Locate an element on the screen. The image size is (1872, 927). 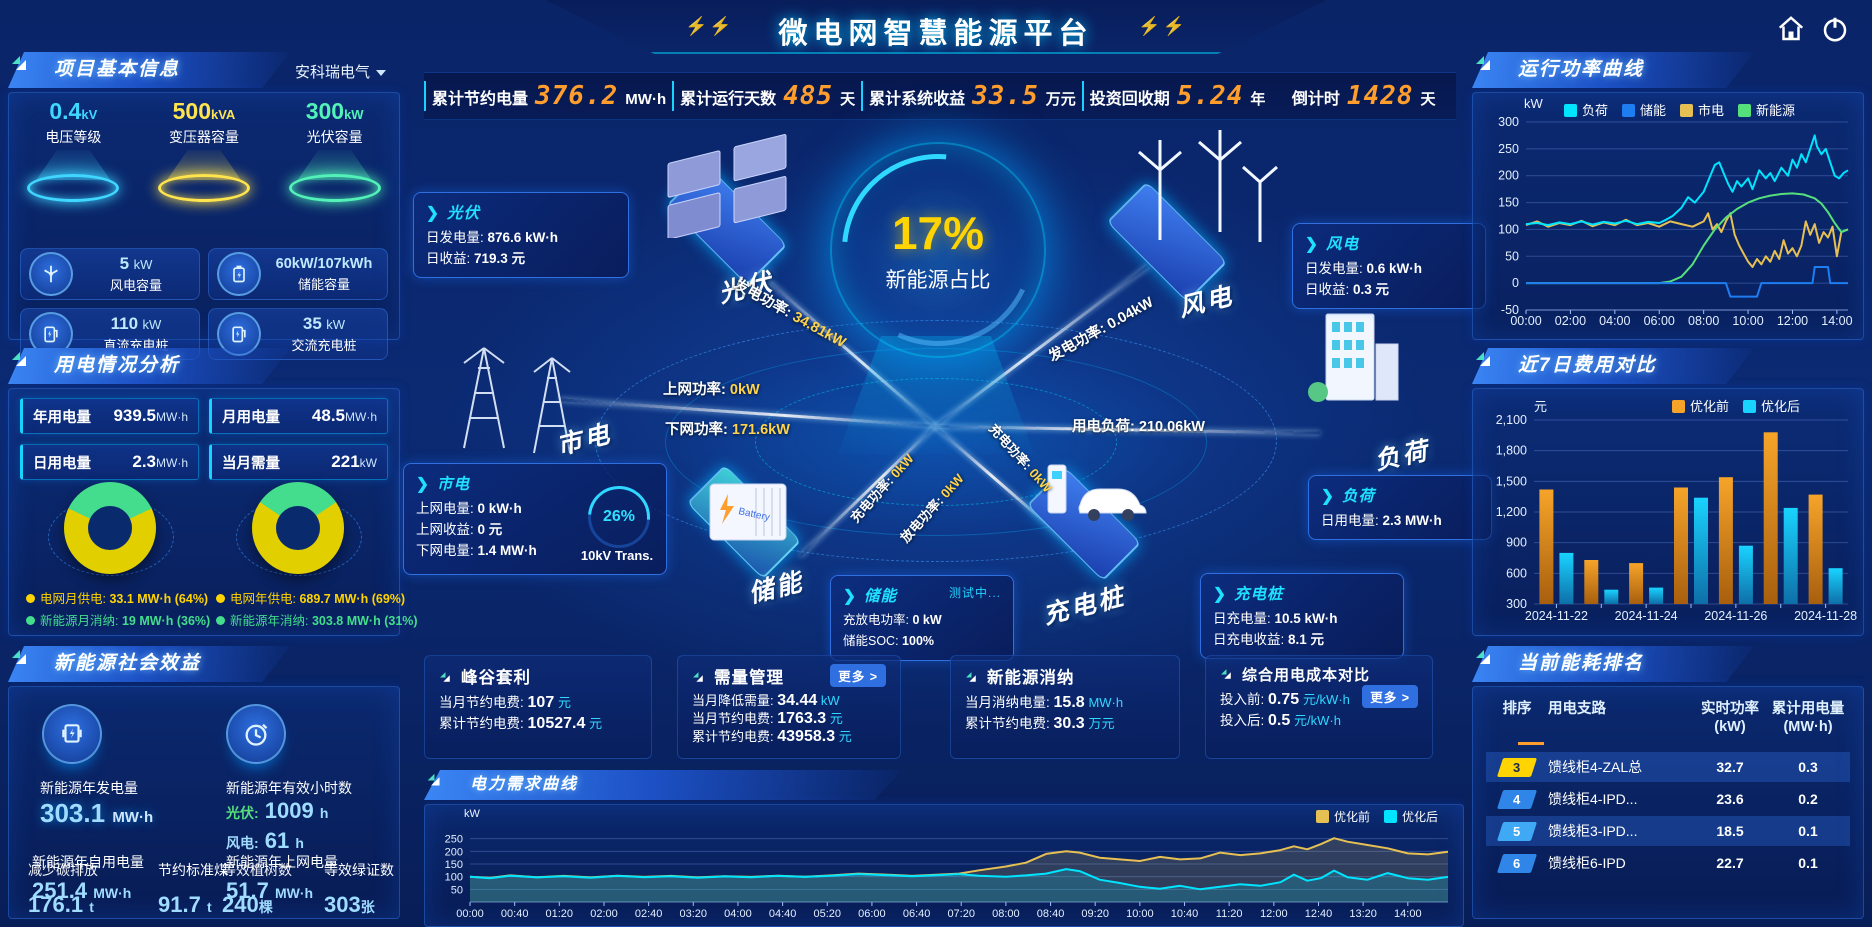
svg-text: 0 is located at coordinates (1515, 283).